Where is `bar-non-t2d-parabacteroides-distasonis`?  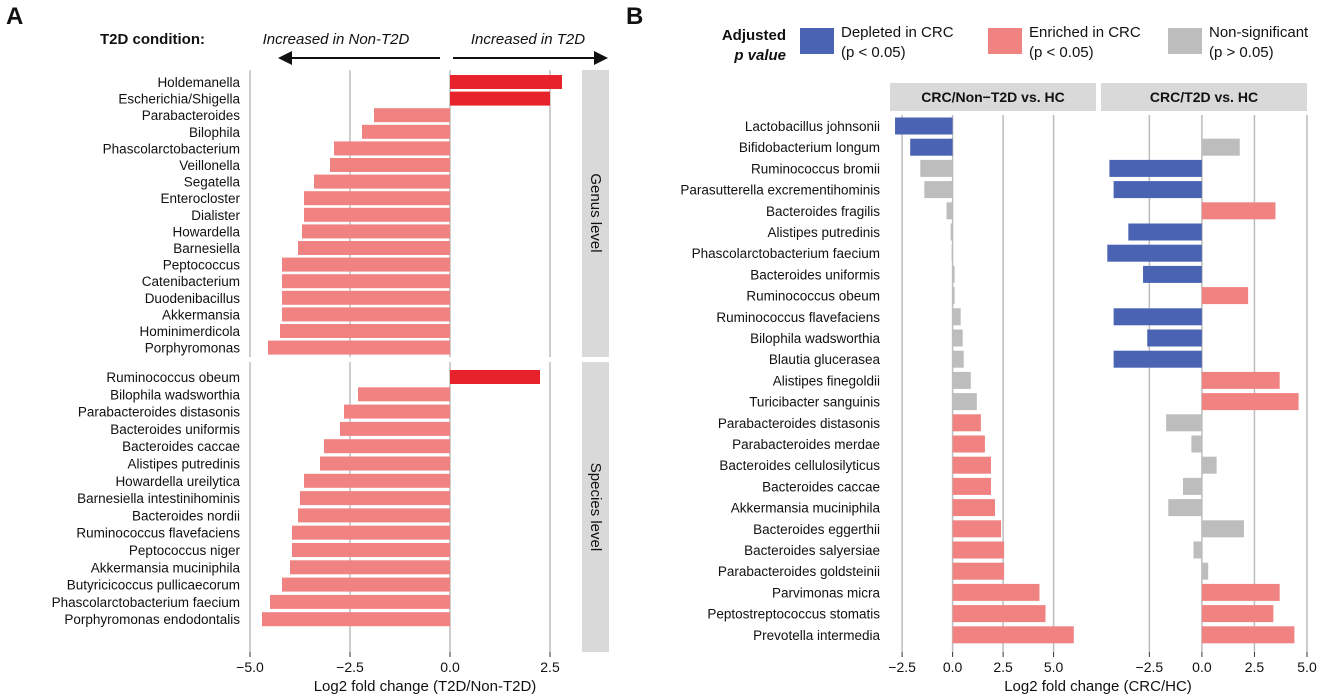
bar-non-t2d-parabacteroides-distasonis is located at coordinates (966, 423).